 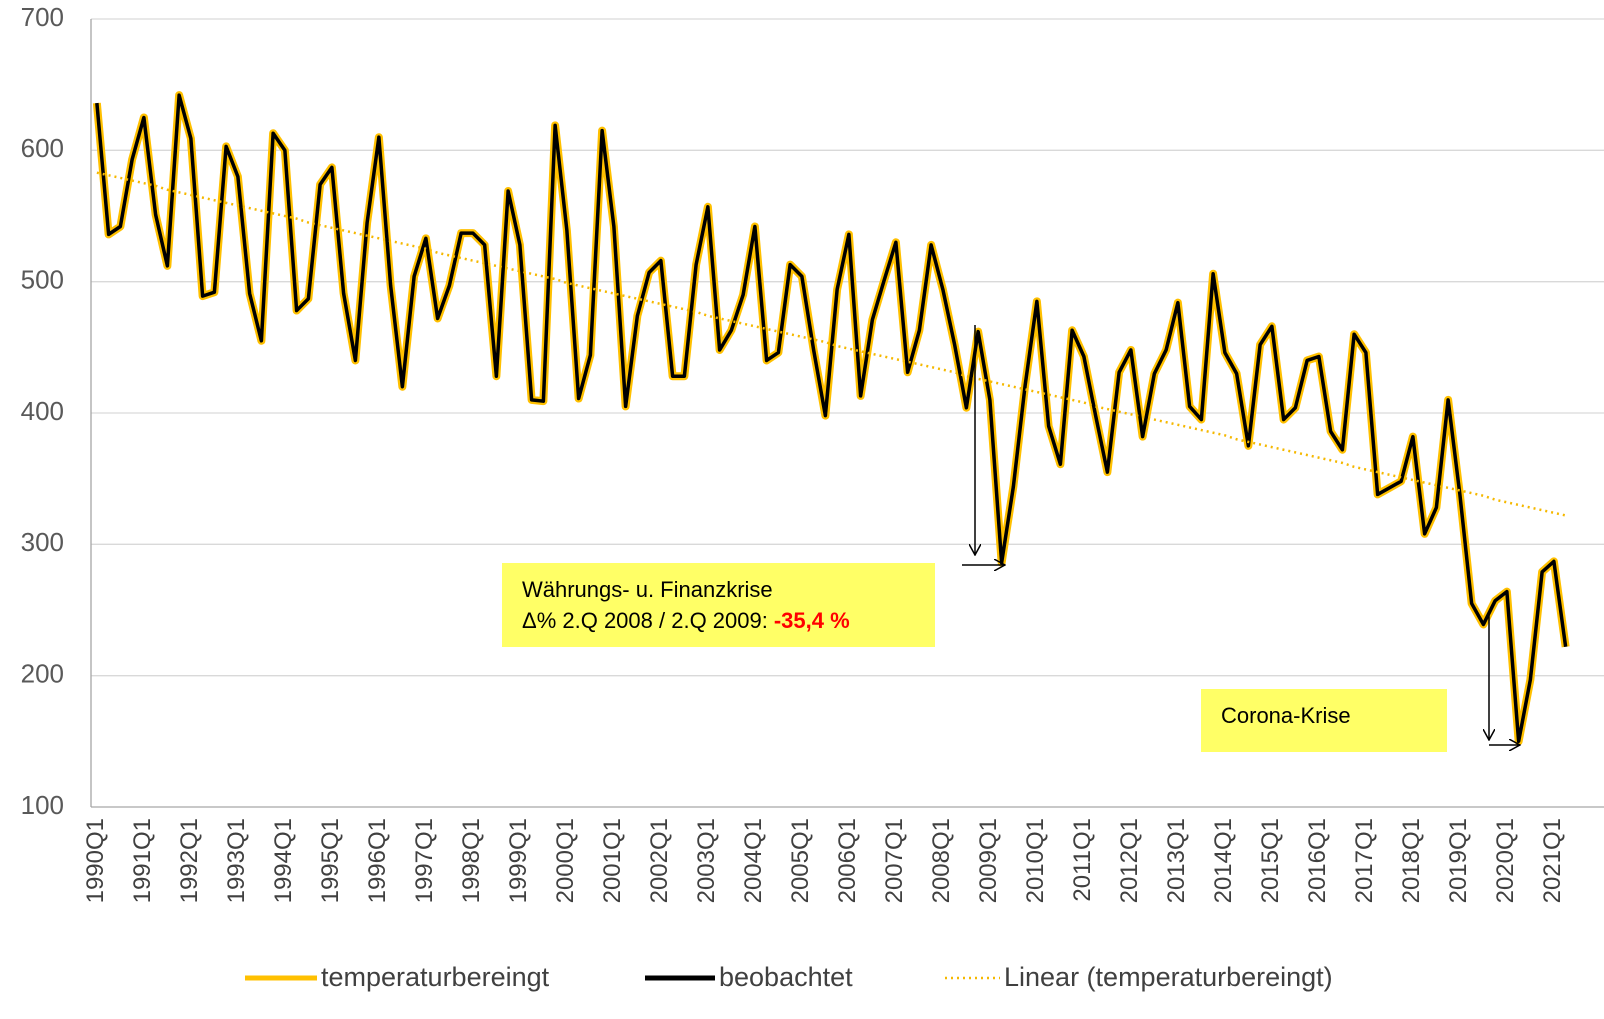 I want to click on annotation: Δ% 2.Q 2008 / 2.Q 2009: -35,4 %, so click(x=686, y=620).